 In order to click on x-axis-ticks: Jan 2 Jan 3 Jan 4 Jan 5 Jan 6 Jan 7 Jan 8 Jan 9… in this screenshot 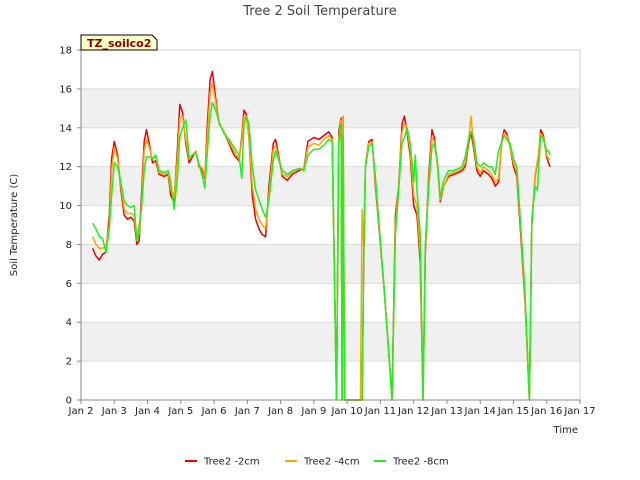, I will do `click(332, 408)`.